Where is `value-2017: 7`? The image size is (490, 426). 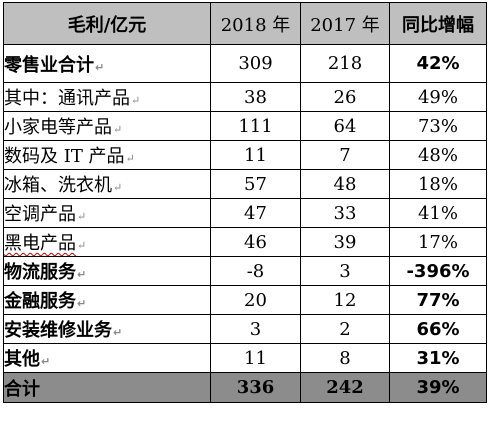
value-2017: 7 is located at coordinates (345, 155).